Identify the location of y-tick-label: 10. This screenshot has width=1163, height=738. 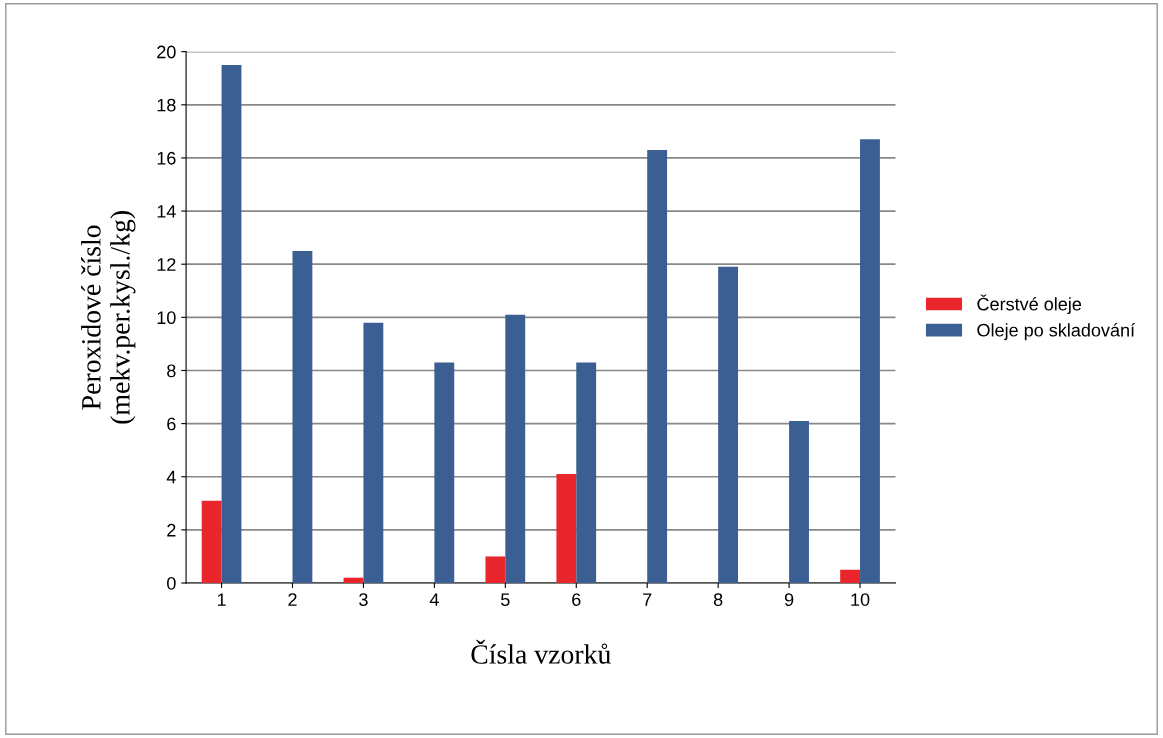
(166, 318).